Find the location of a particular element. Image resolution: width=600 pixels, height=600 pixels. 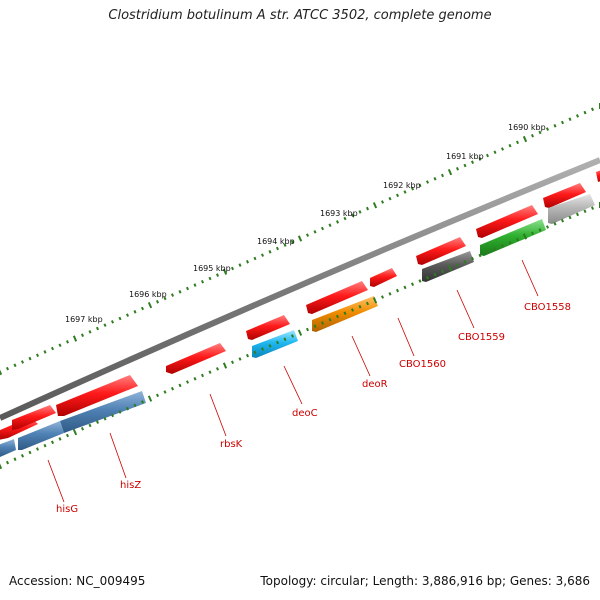

gene-feature-gray is located at coordinates (571, 209).